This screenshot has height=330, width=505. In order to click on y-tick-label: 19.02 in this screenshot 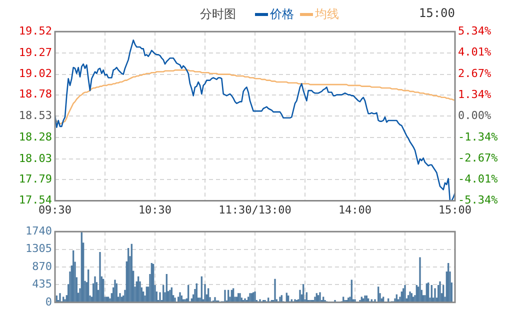, I will do `click(35, 73)`.